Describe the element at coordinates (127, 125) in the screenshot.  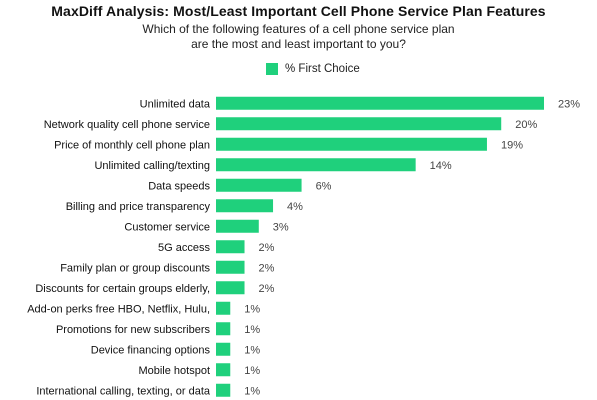
I see `category-label: Network quality cell phone service` at that location.